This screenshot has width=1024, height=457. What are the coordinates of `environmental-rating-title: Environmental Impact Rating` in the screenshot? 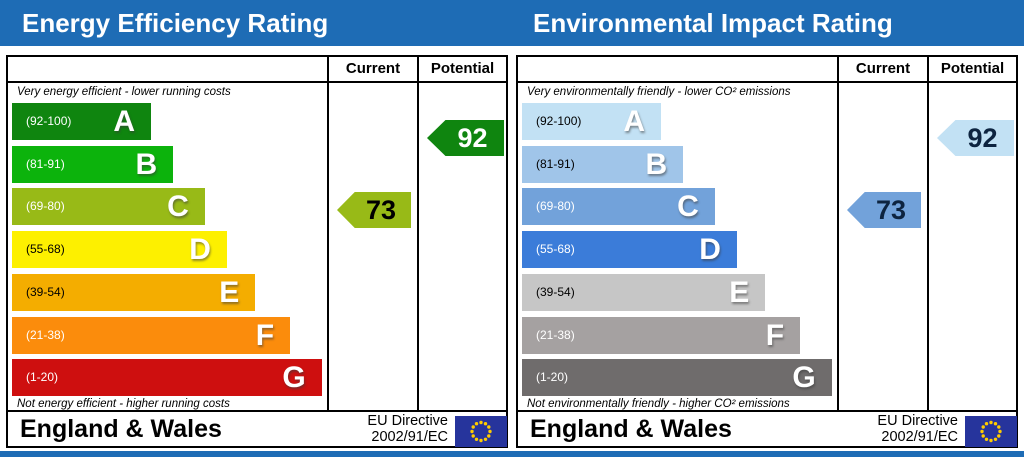 It's located at (713, 23).